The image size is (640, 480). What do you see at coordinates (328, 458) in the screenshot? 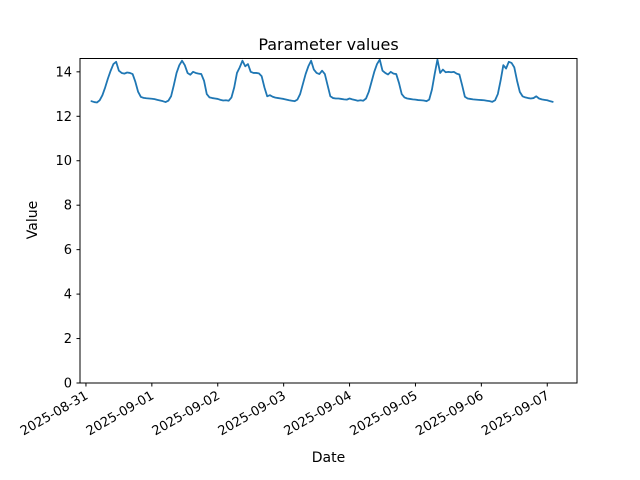
I see `x-axis-label: Date` at bounding box center [328, 458].